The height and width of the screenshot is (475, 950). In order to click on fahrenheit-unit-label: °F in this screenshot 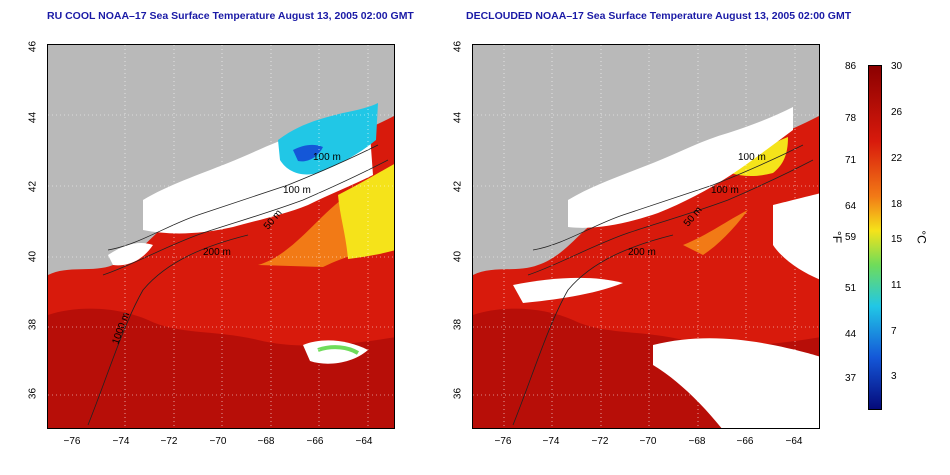, I will do `click(837, 237)`.